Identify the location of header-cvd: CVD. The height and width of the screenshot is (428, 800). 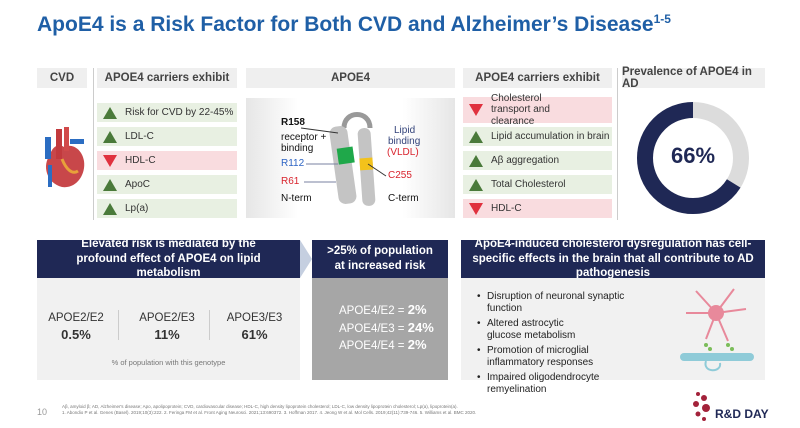
(62, 78).